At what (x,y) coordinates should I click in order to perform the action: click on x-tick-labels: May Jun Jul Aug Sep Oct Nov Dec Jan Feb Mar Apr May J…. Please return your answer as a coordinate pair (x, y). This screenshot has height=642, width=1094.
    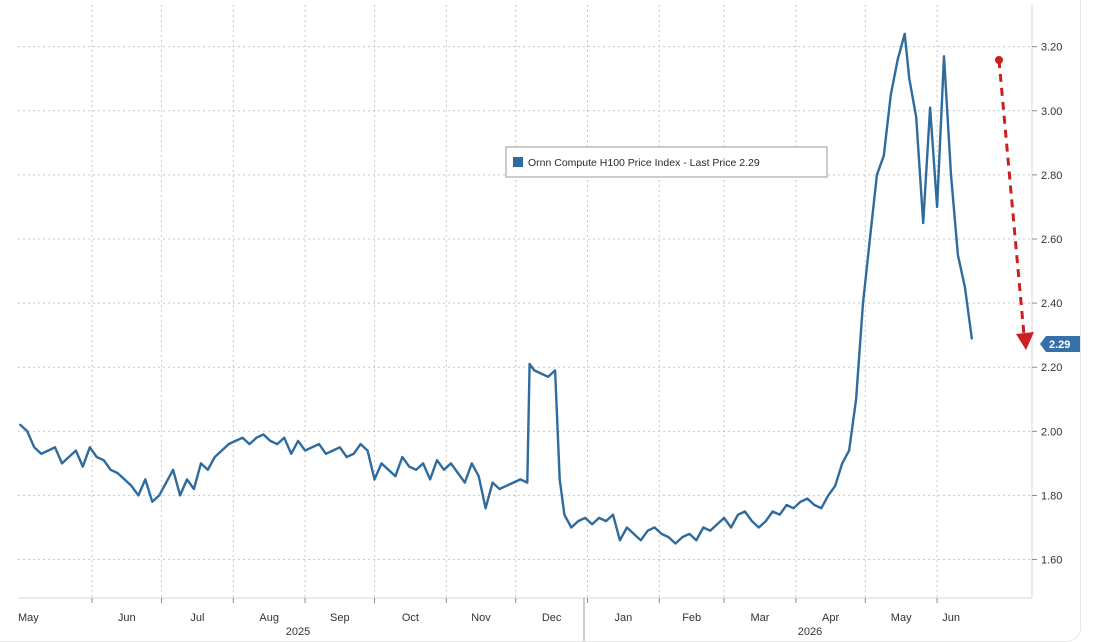
    Looking at the image, I should click on (489, 611).